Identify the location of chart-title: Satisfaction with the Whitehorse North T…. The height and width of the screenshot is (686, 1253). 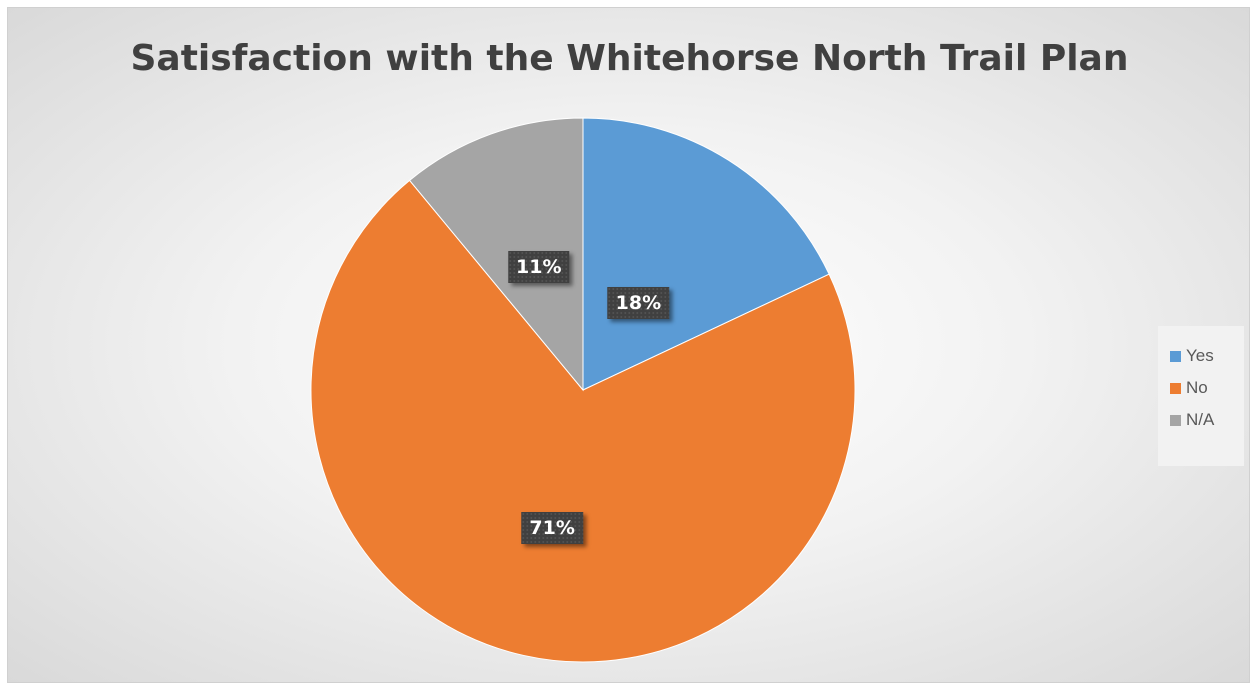
(629, 58).